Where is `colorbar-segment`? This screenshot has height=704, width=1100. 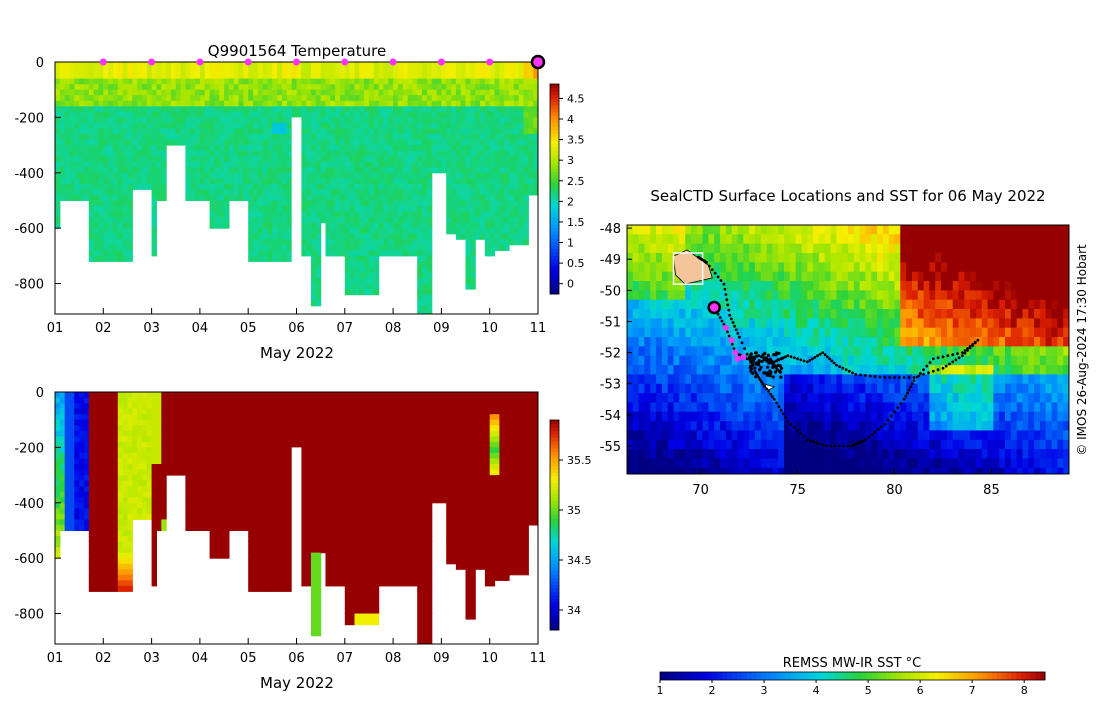 colorbar-segment is located at coordinates (554, 160).